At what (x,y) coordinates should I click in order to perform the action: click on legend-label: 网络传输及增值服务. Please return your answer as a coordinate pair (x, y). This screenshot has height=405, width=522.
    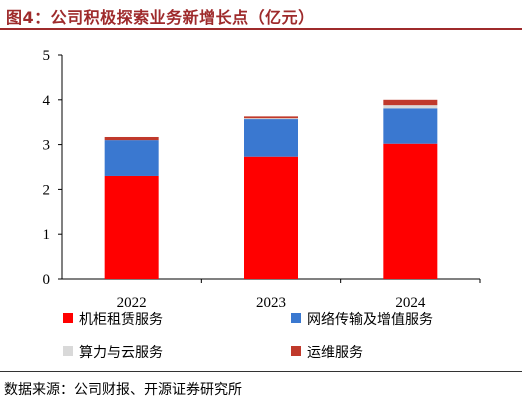
    Looking at the image, I should click on (370, 320).